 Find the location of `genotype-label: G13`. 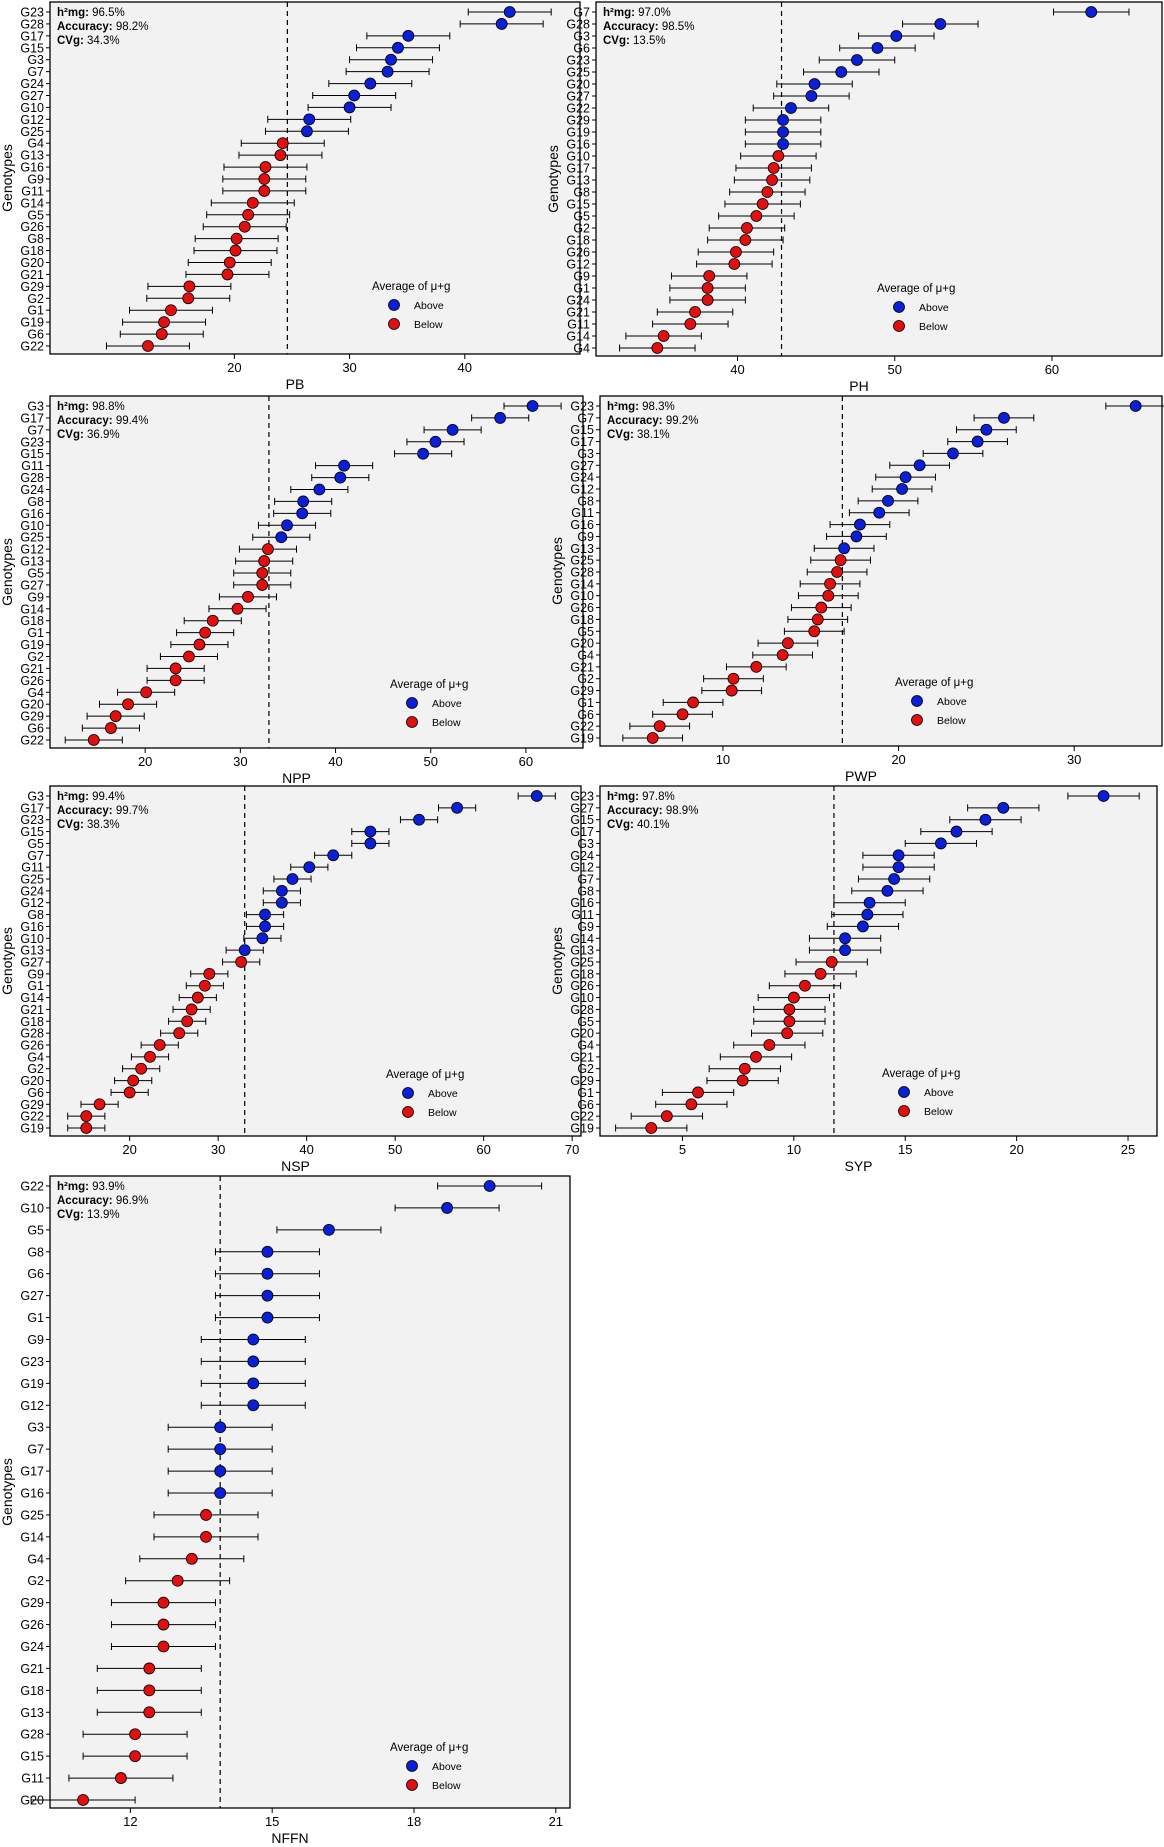

genotype-label: G13 is located at coordinates (32, 562).